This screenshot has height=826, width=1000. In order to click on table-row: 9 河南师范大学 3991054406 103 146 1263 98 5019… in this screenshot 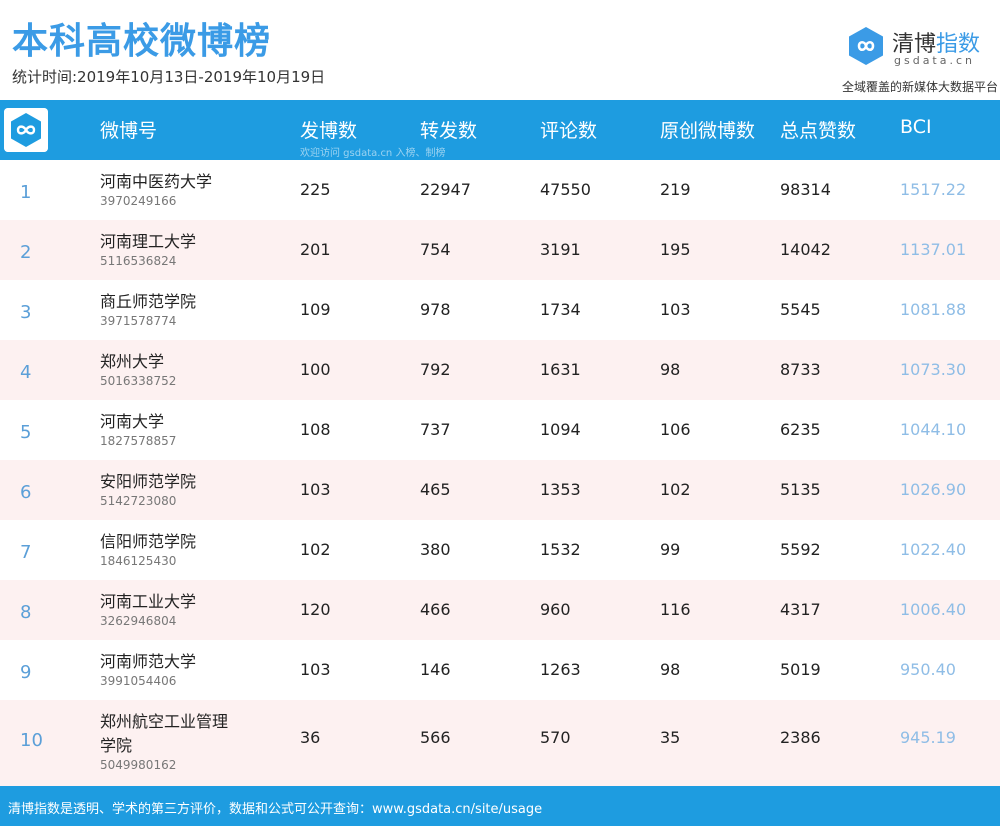, I will do `click(500, 670)`.